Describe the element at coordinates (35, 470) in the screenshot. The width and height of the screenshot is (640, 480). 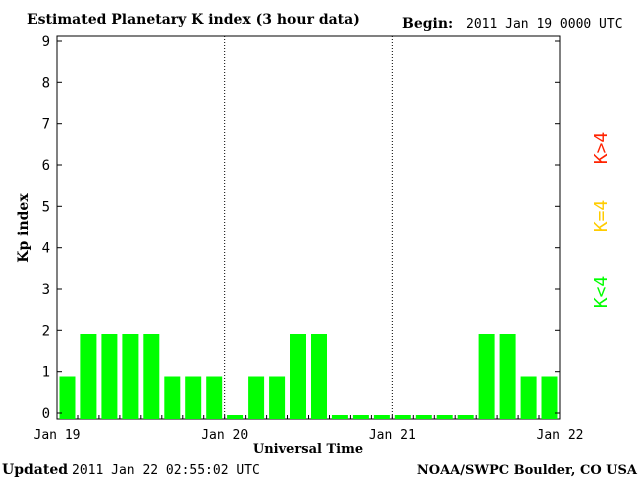
I see `updated-label: Updated` at that location.